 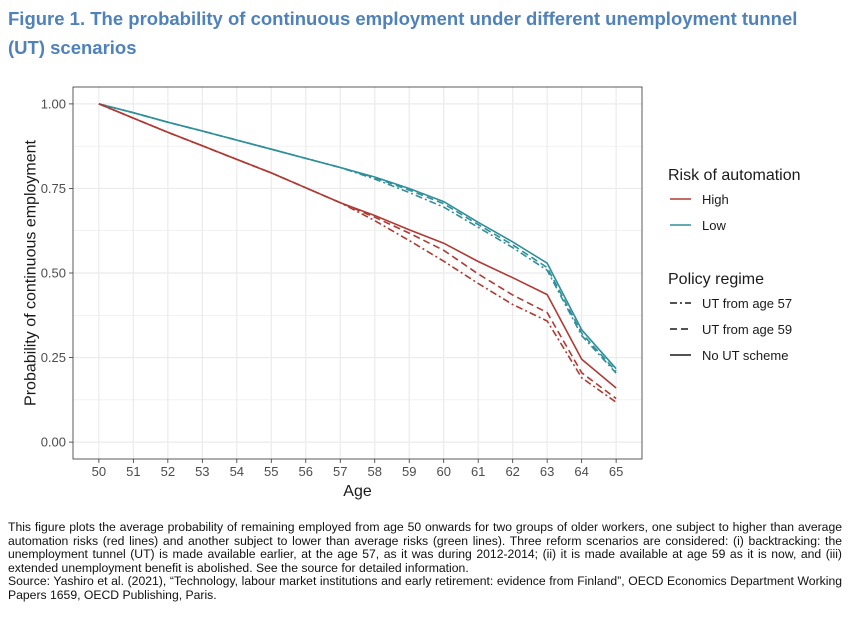 I want to click on y-axis-title: Probability of continuous employment, so click(x=31, y=272).